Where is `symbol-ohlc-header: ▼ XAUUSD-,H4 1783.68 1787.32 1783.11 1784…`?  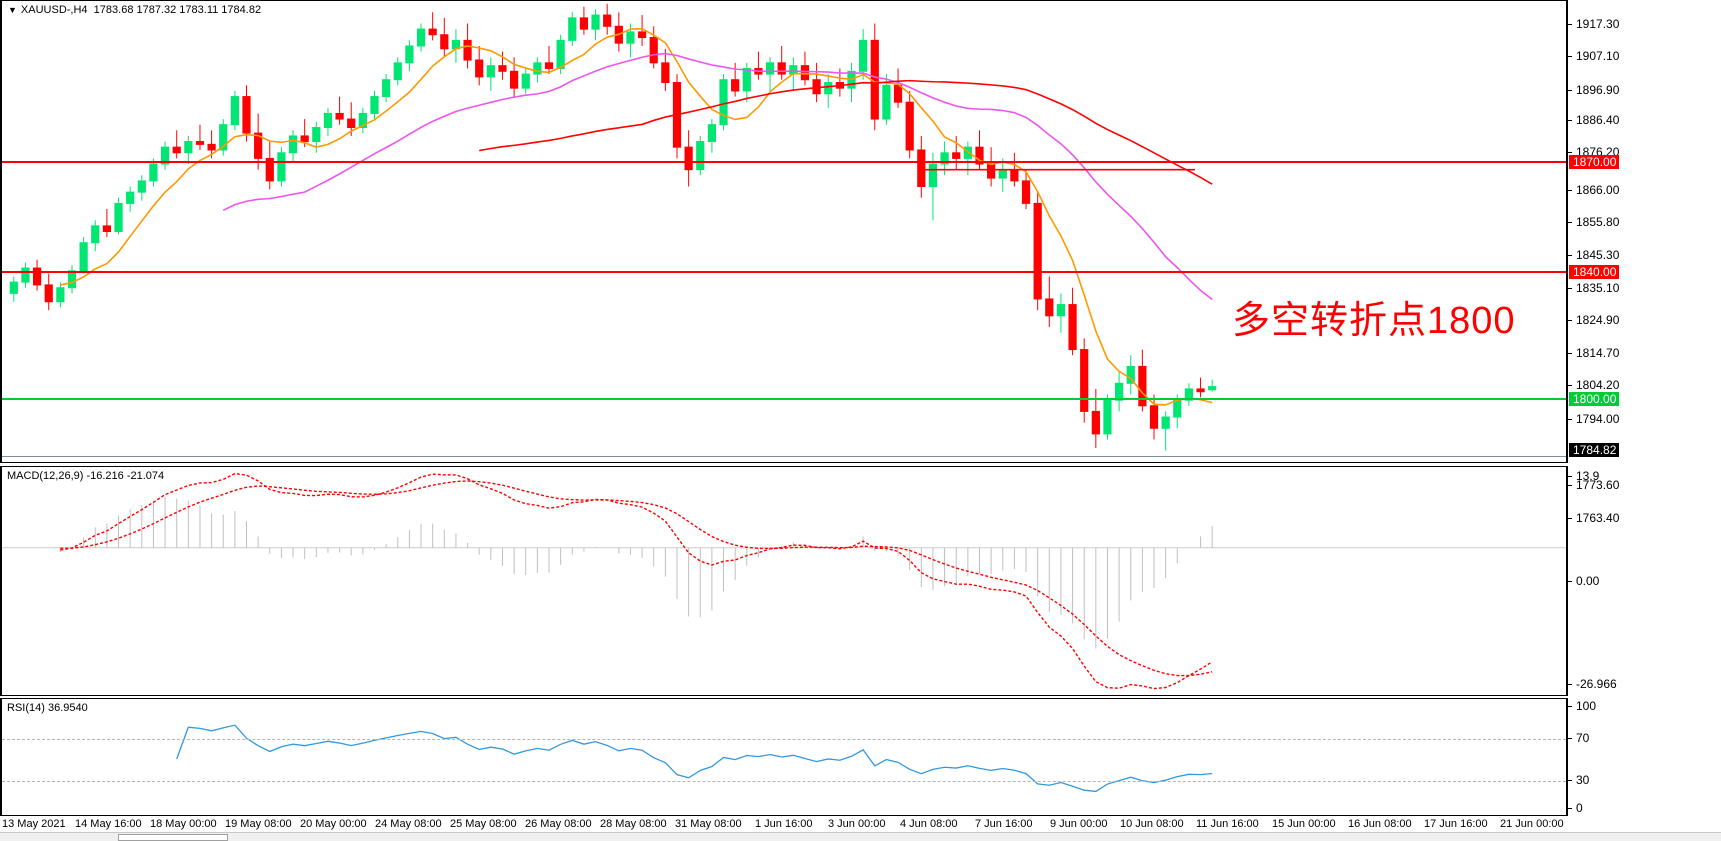 symbol-ohlc-header: ▼ XAUUSD-,H4 1783.68 1787.32 1783.11 1784… is located at coordinates (134, 10).